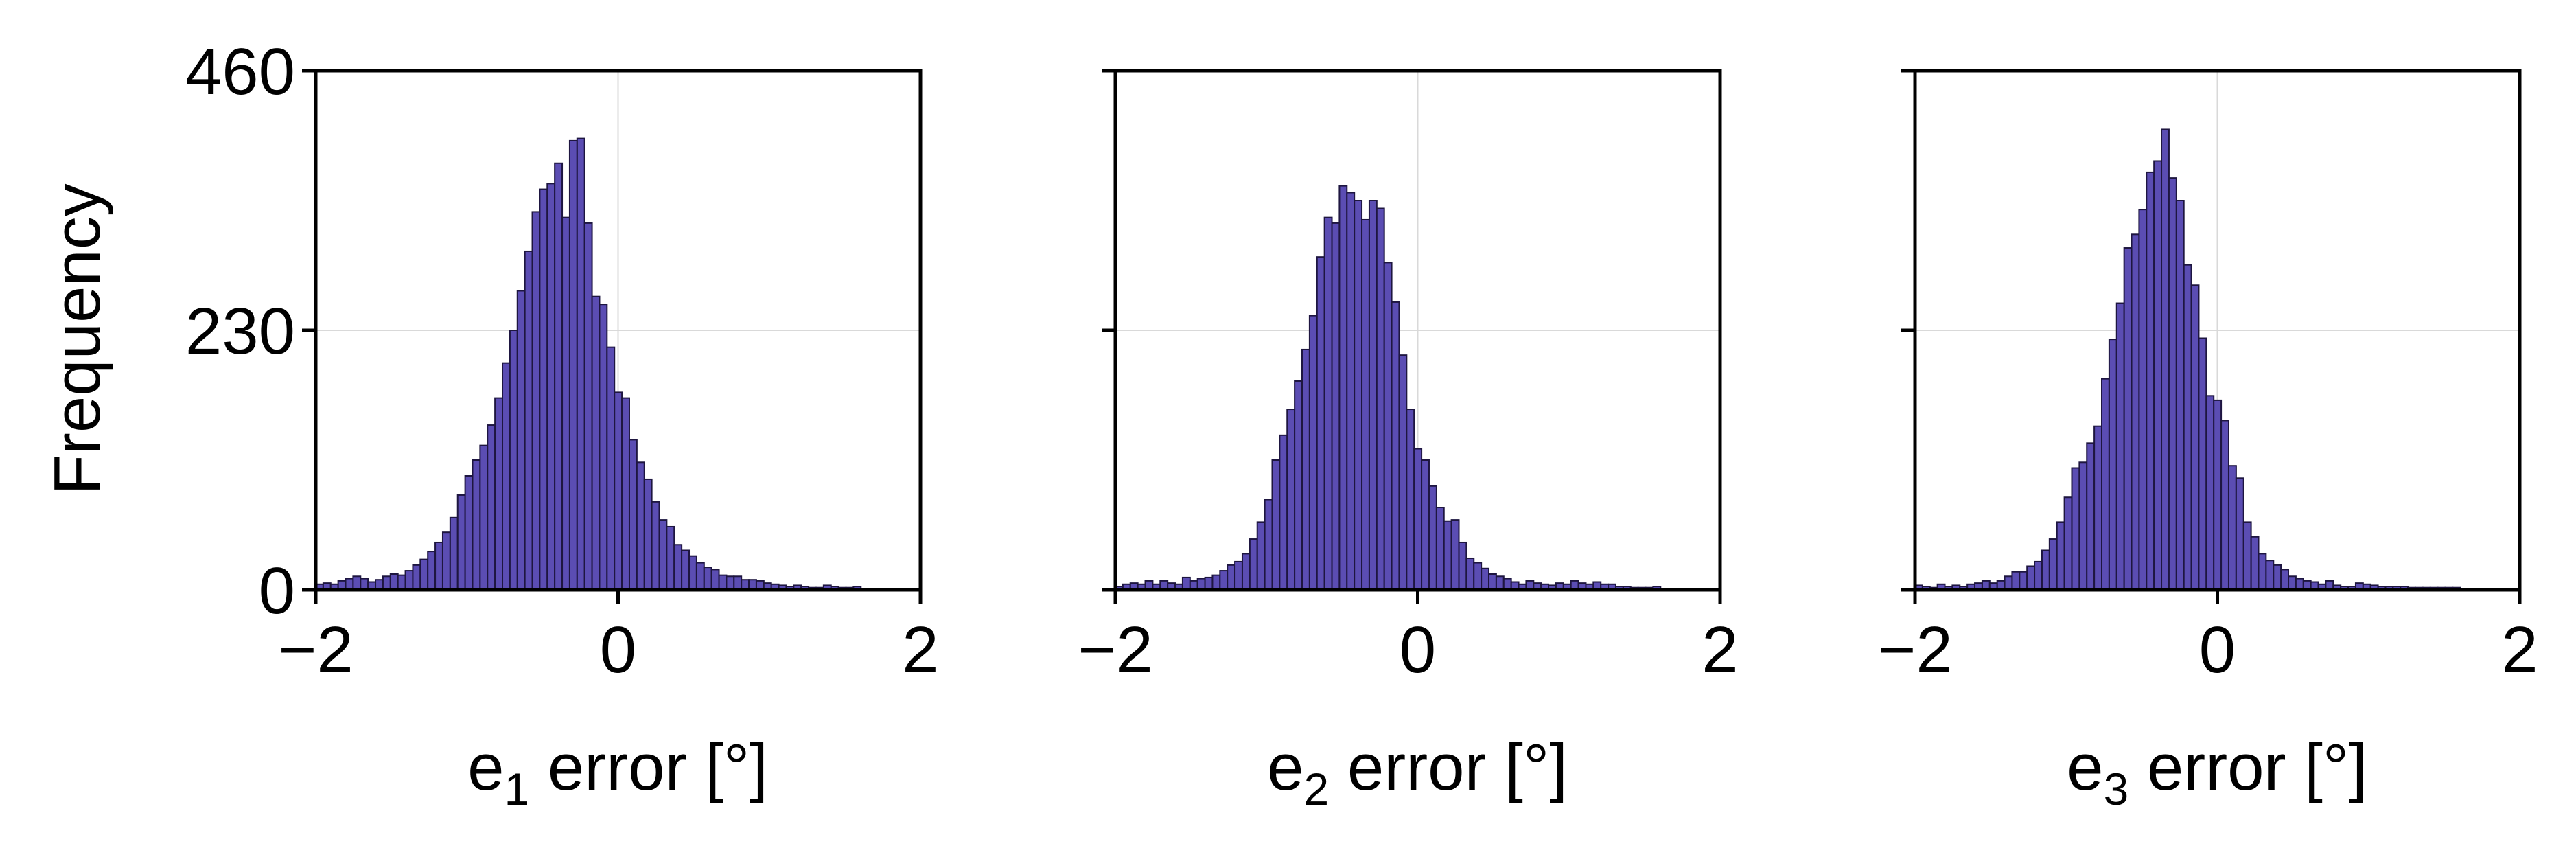 This screenshot has width=2576, height=846. I want to click on y-tick-label: 230, so click(240, 331).